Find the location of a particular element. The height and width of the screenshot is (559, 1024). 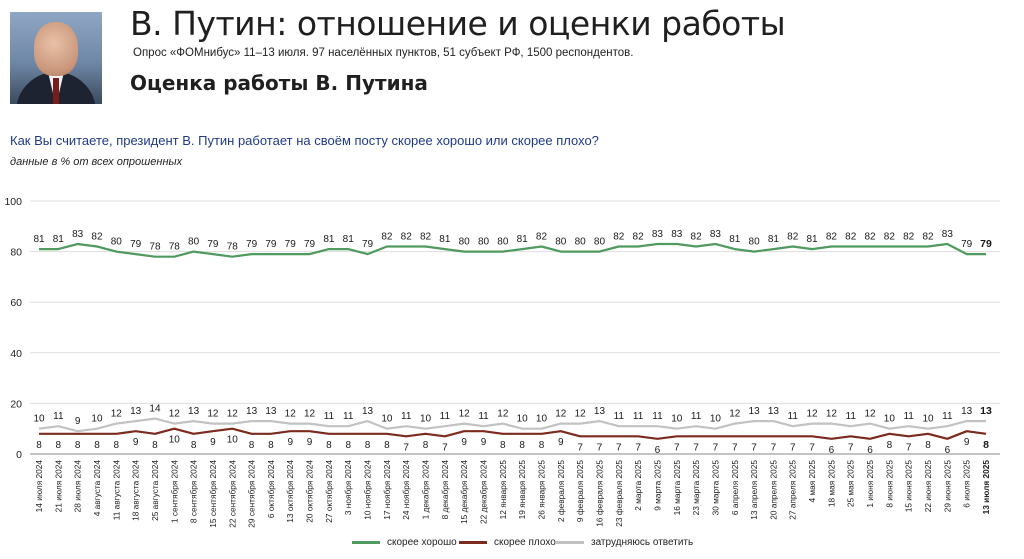

legend-swatch-hard is located at coordinates (570, 542).